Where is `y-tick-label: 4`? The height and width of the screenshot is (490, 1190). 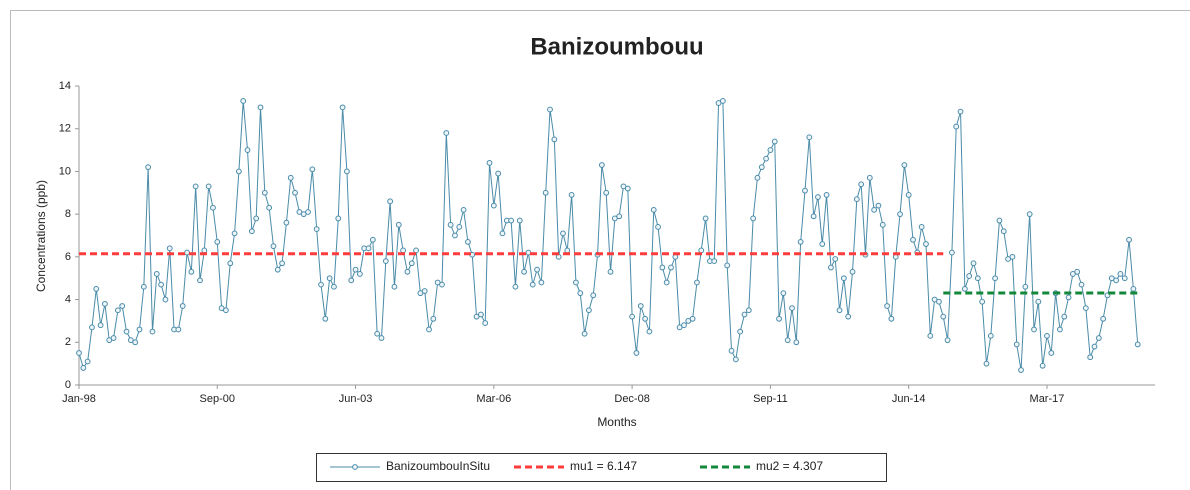 y-tick-label: 4 is located at coordinates (68, 299).